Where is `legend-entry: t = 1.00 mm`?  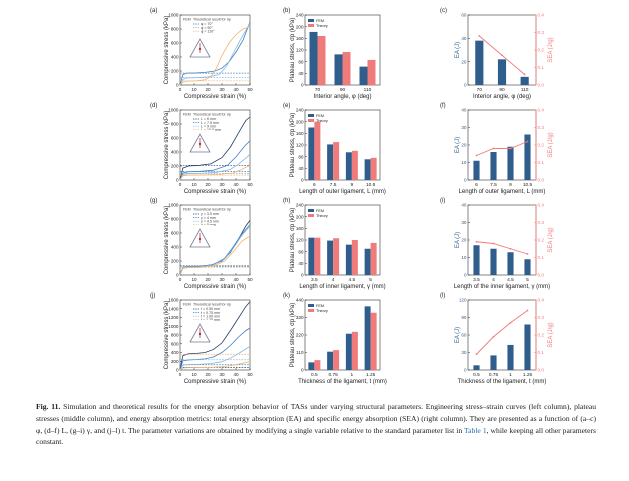 legend-entry: t = 1.00 mm is located at coordinates (210, 316).